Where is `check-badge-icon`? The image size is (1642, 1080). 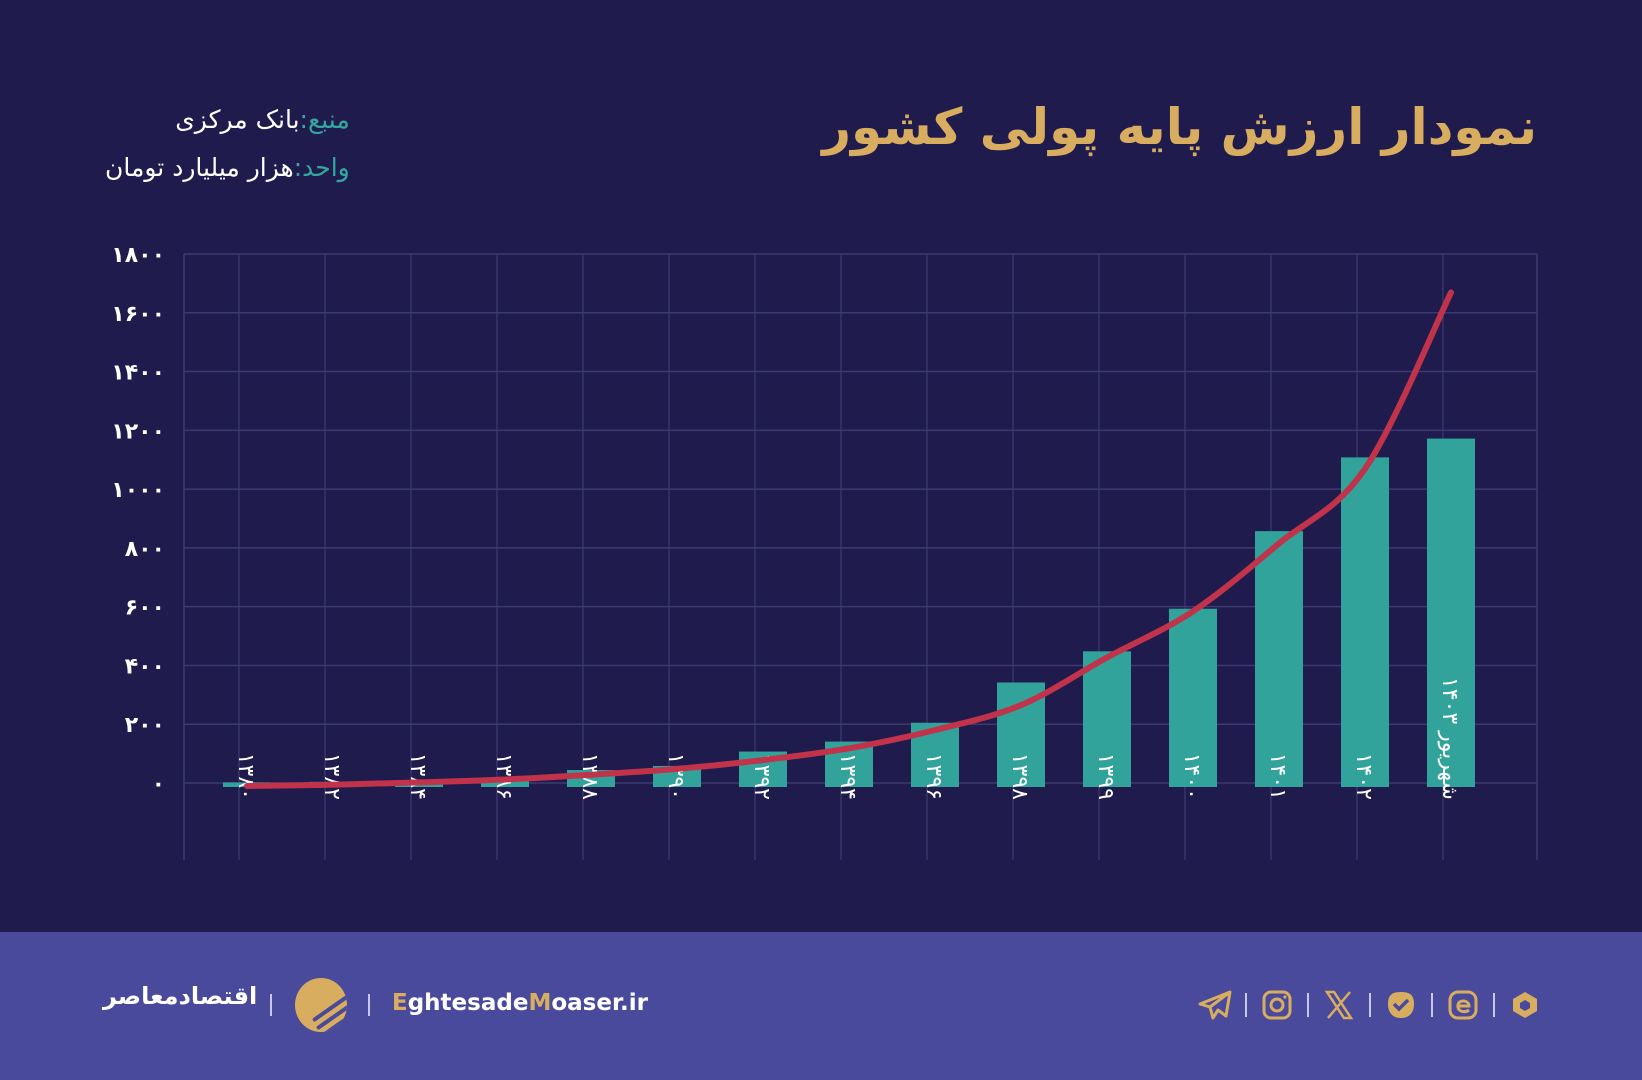
check-badge-icon is located at coordinates (1401, 1005).